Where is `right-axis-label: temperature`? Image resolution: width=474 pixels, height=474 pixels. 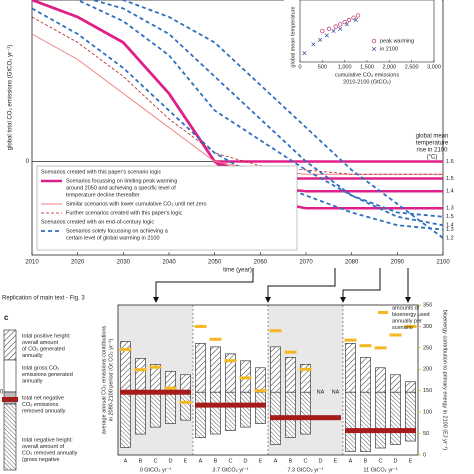
right-axis-label: temperature is located at coordinates (432, 144).